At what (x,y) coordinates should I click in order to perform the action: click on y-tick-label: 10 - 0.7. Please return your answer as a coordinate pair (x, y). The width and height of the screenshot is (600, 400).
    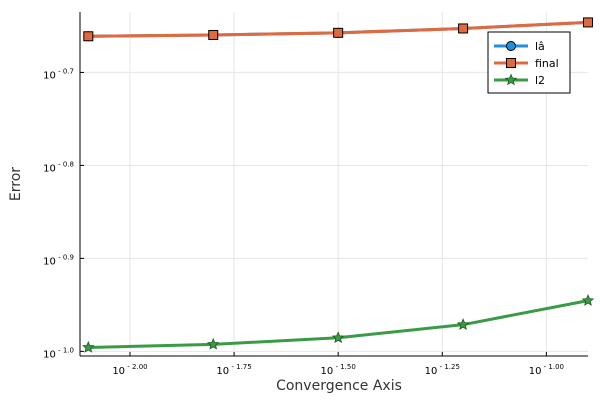
    Looking at the image, I should click on (58, 74).